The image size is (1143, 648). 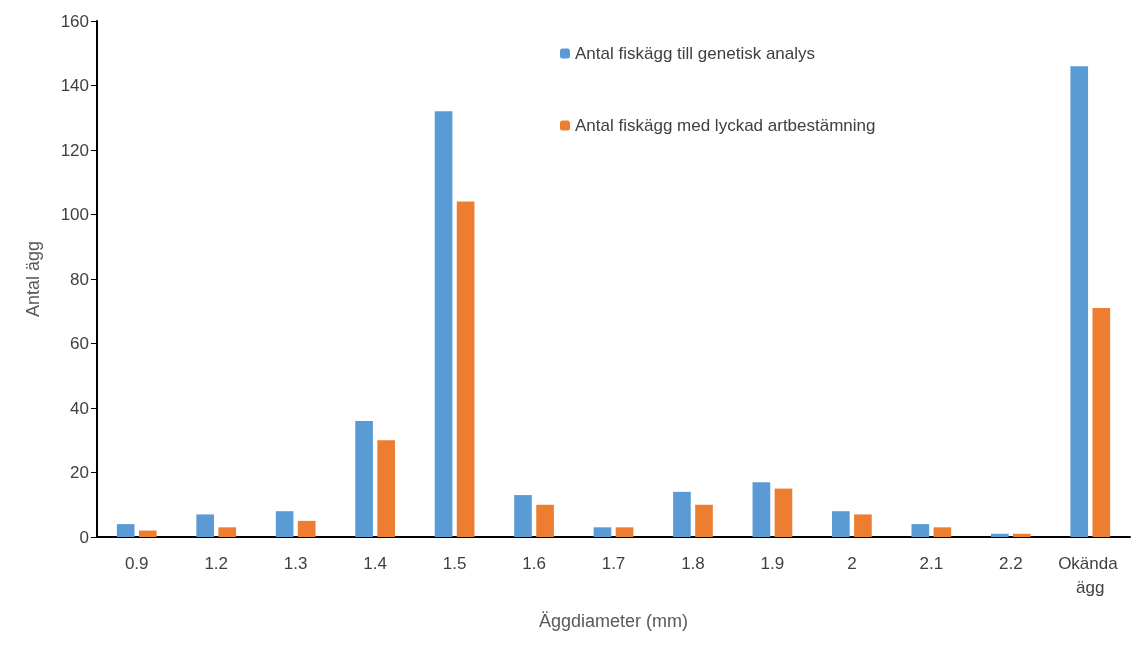 What do you see at coordinates (375, 563) in the screenshot?
I see `x-tick-label: 1.4` at bounding box center [375, 563].